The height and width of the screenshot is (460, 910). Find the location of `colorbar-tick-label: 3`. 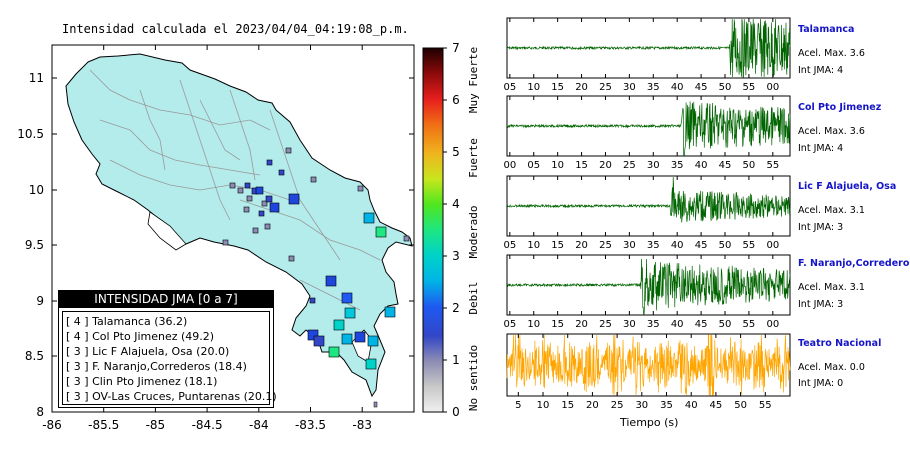

colorbar-tick-label: 3 is located at coordinates (456, 256).